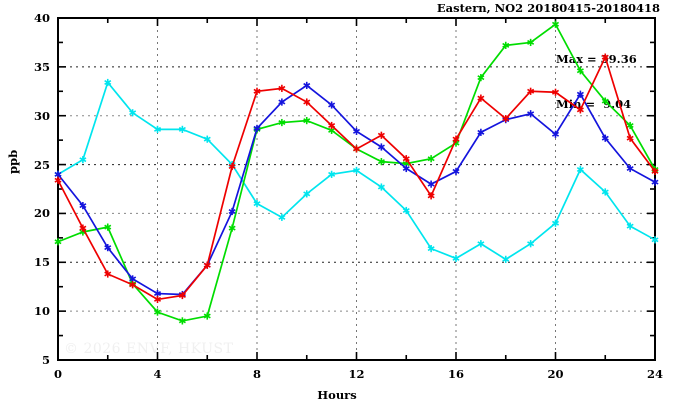 The image size is (674, 409). What do you see at coordinates (356, 374) in the screenshot?
I see `x-tick-label: 12` at bounding box center [356, 374].